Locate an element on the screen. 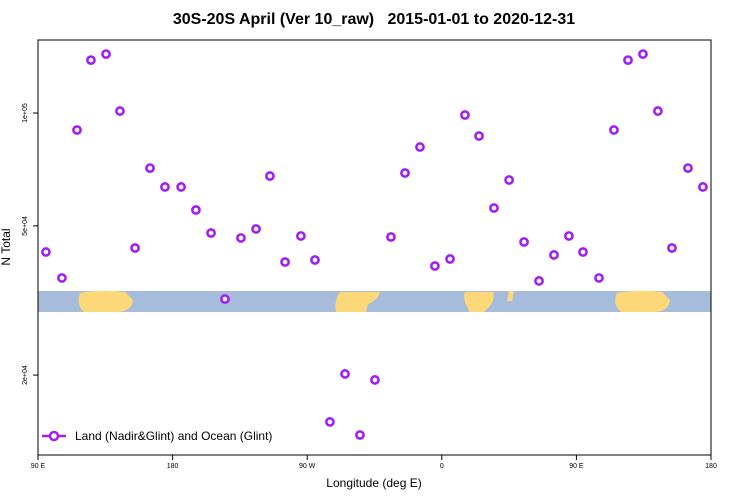 The width and height of the screenshot is (750, 500). y-tick-label: 1e+05 is located at coordinates (25, 113).